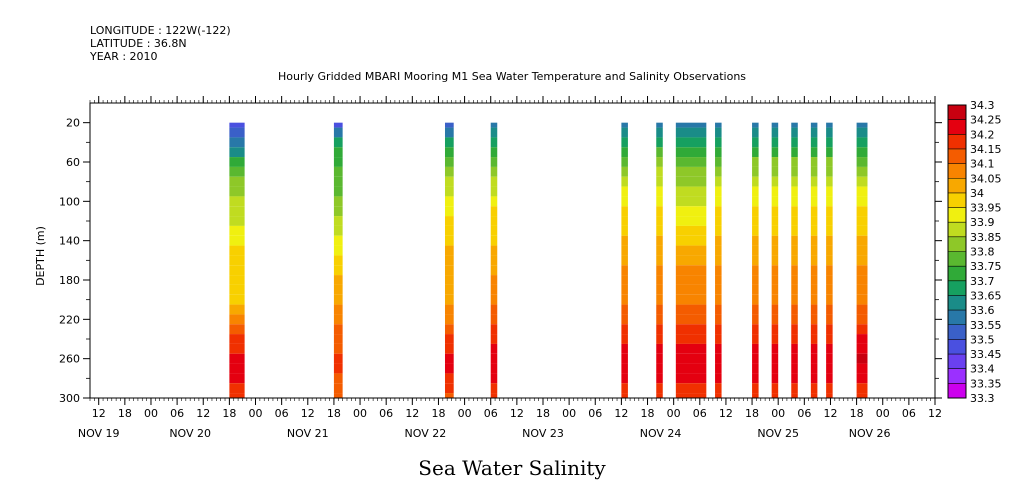 The height and width of the screenshot is (504, 1009). I want to click on colorbar-label: 33.95, so click(986, 208).